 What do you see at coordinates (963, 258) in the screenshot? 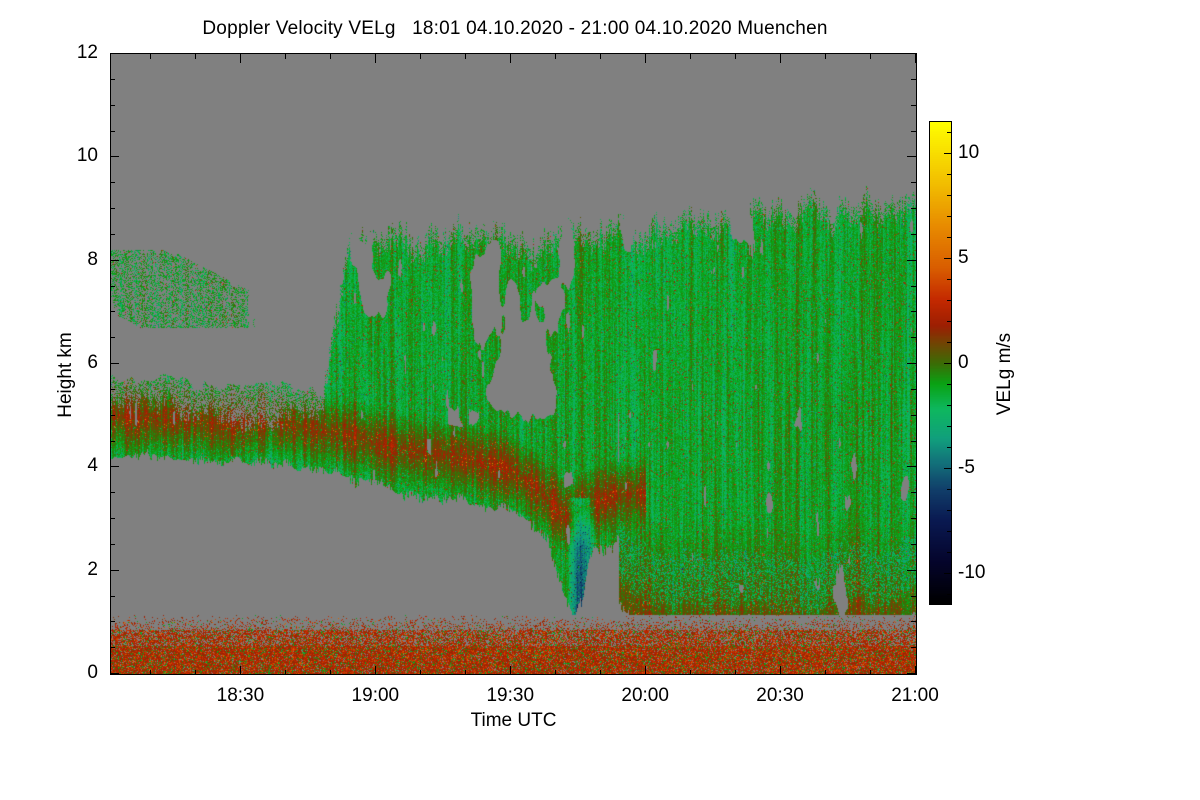
I see `colorbar-tick-label: 5` at bounding box center [963, 258].